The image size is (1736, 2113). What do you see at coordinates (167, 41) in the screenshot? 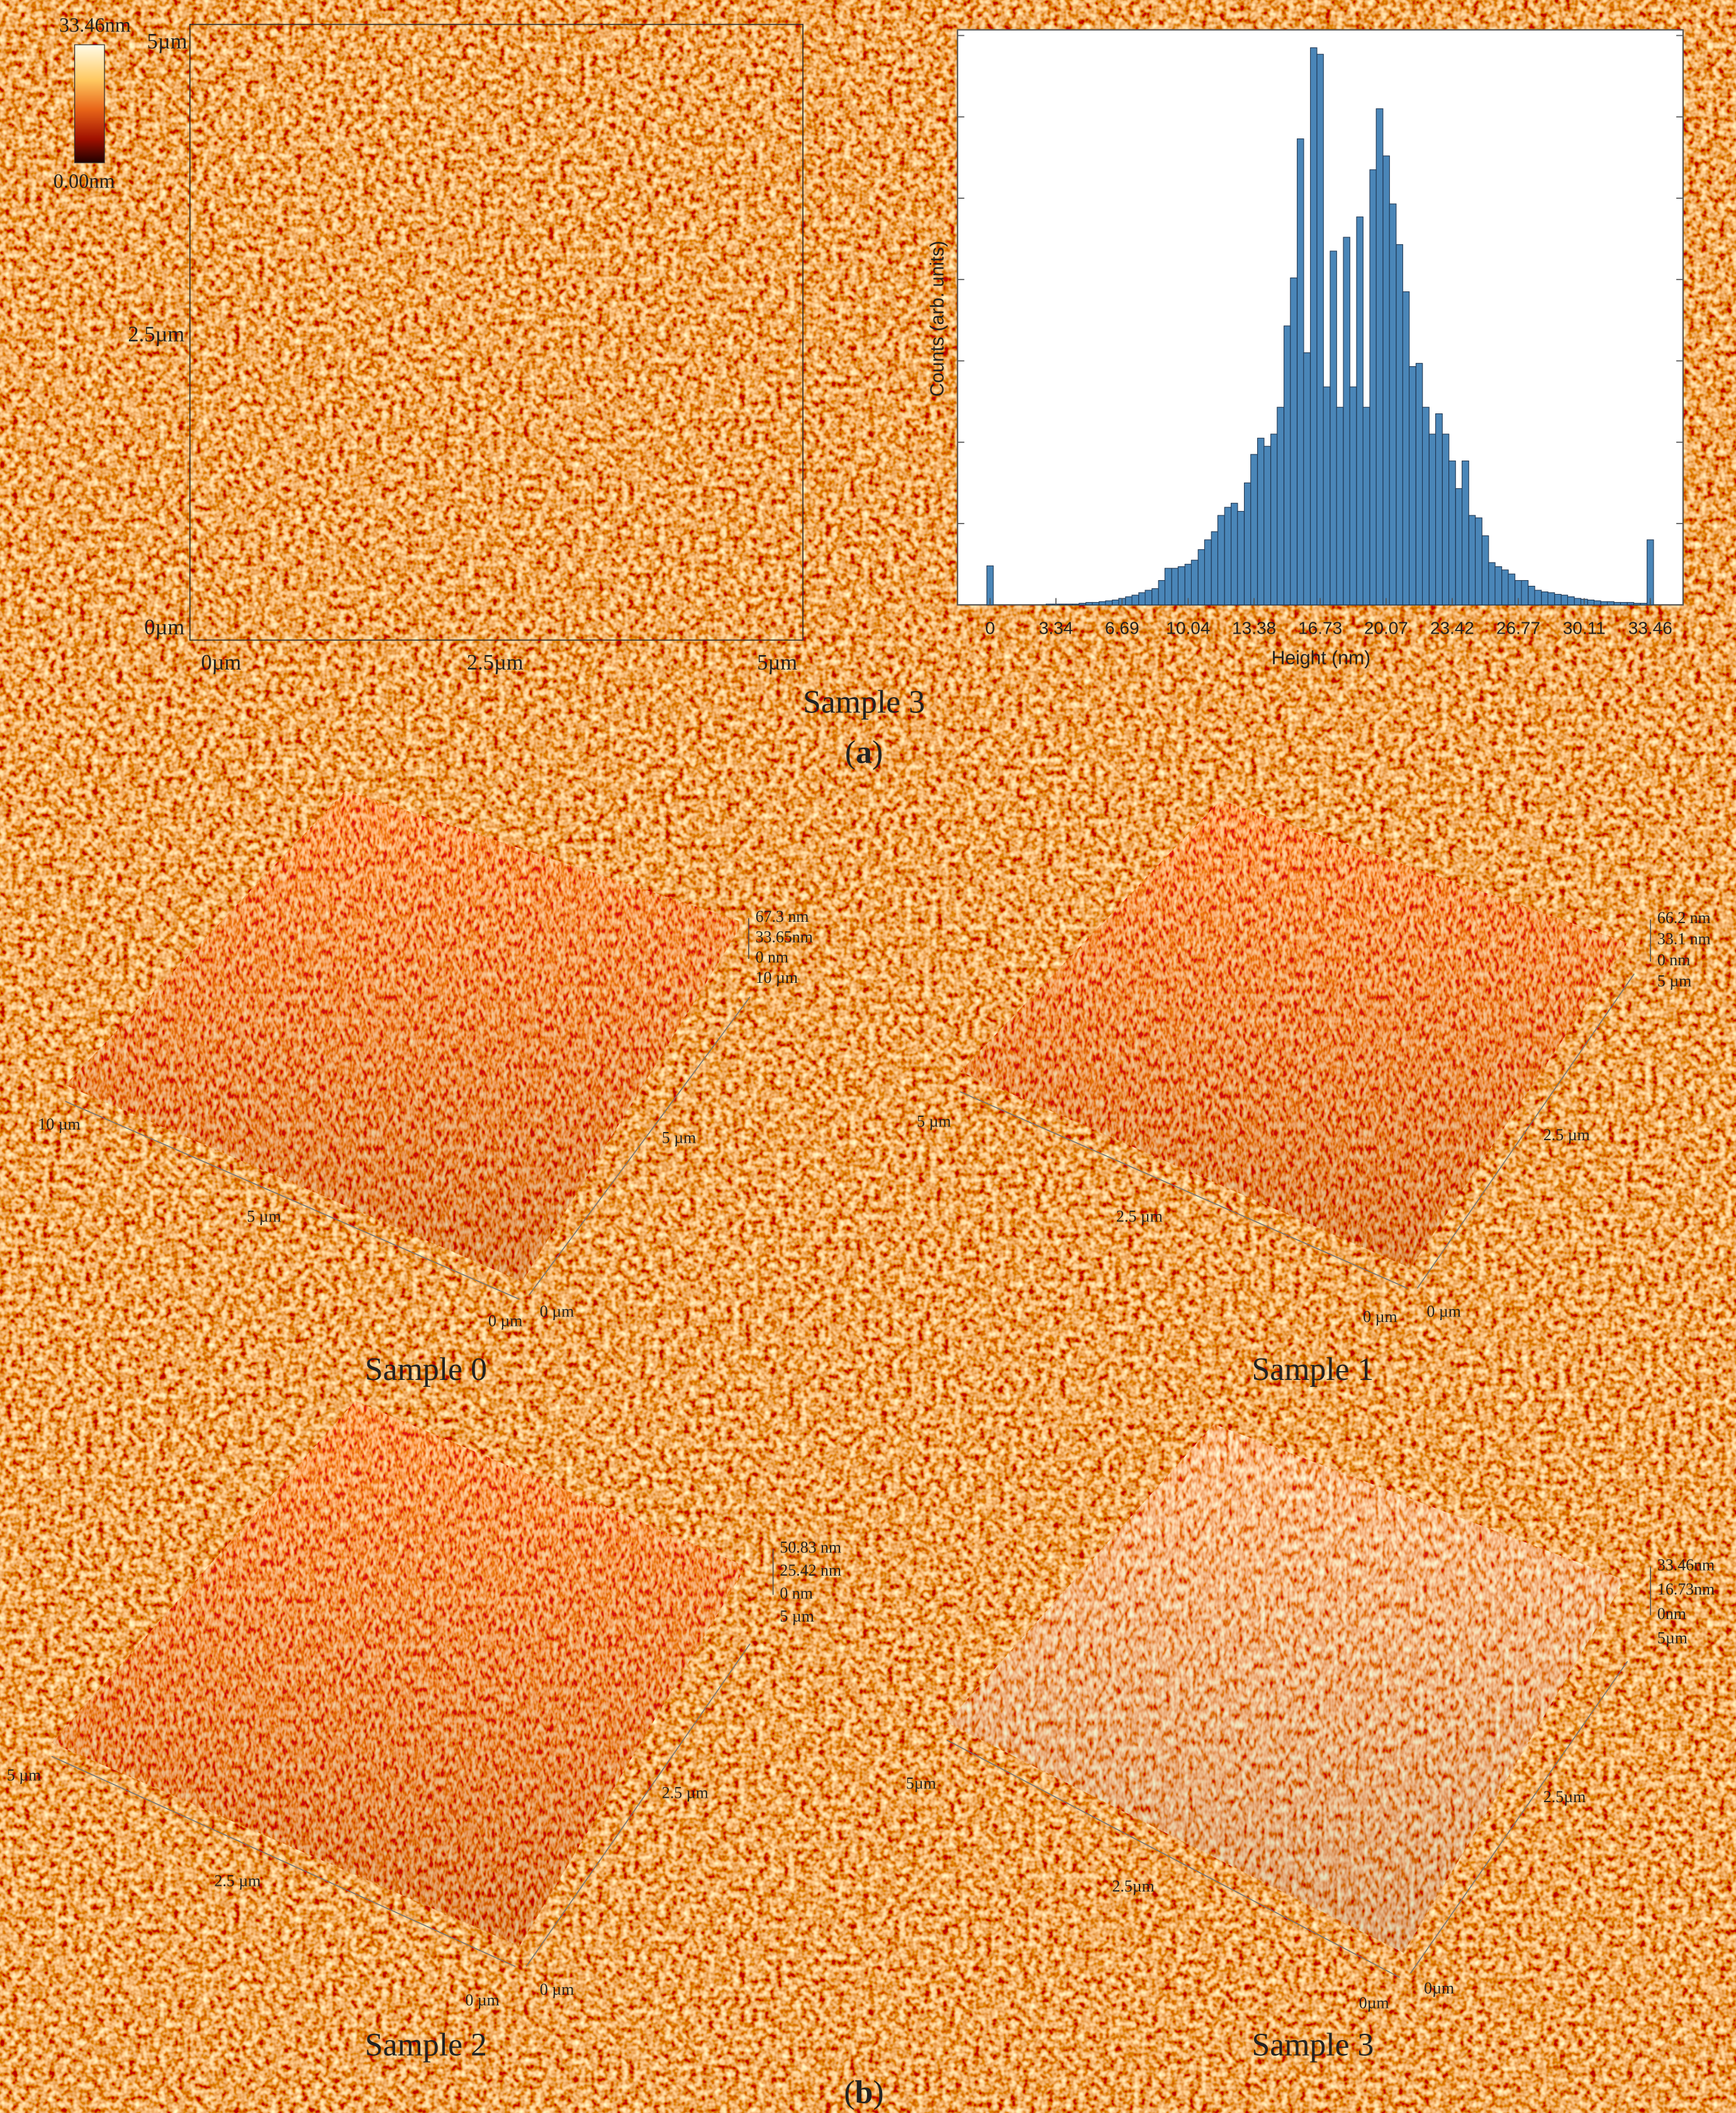
I see `map-y-label: 5µm` at bounding box center [167, 41].